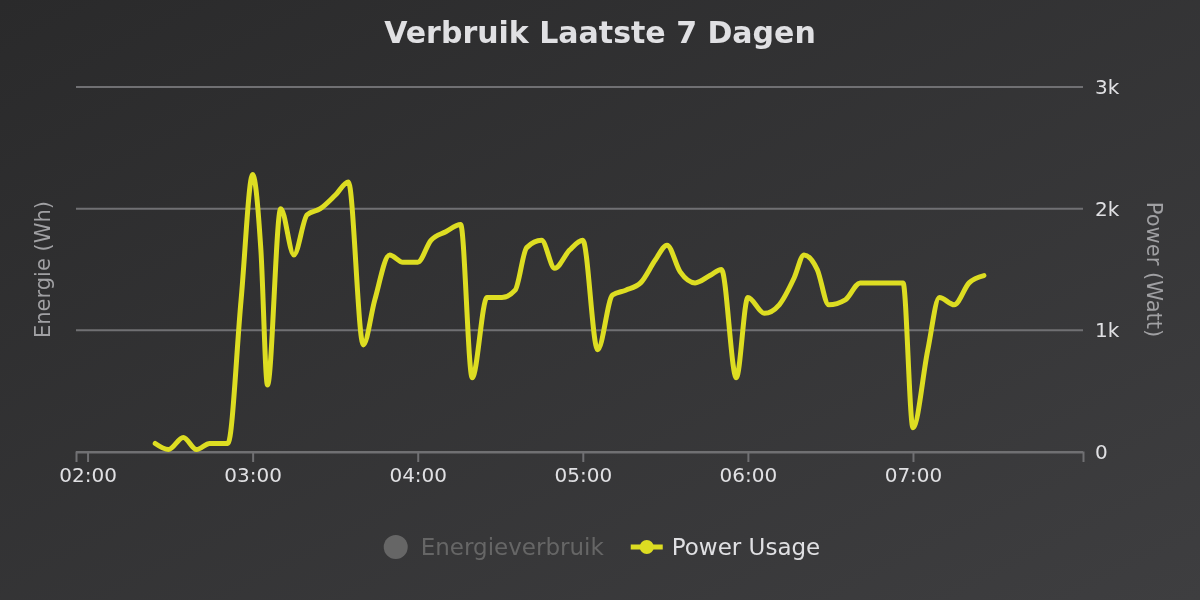 The width and height of the screenshot is (1200, 600). I want to click on x-tick-label: 06:00, so click(748, 475).